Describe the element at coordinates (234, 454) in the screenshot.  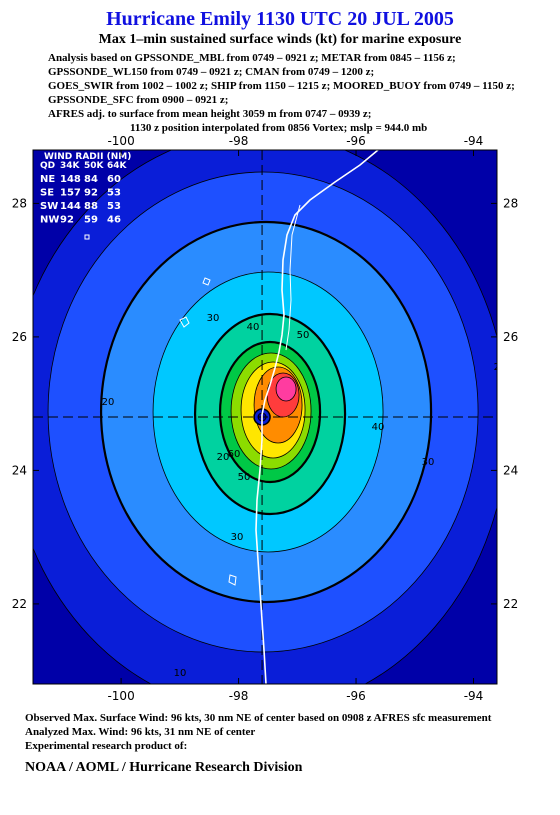
I see `contour-label: 60` at that location.